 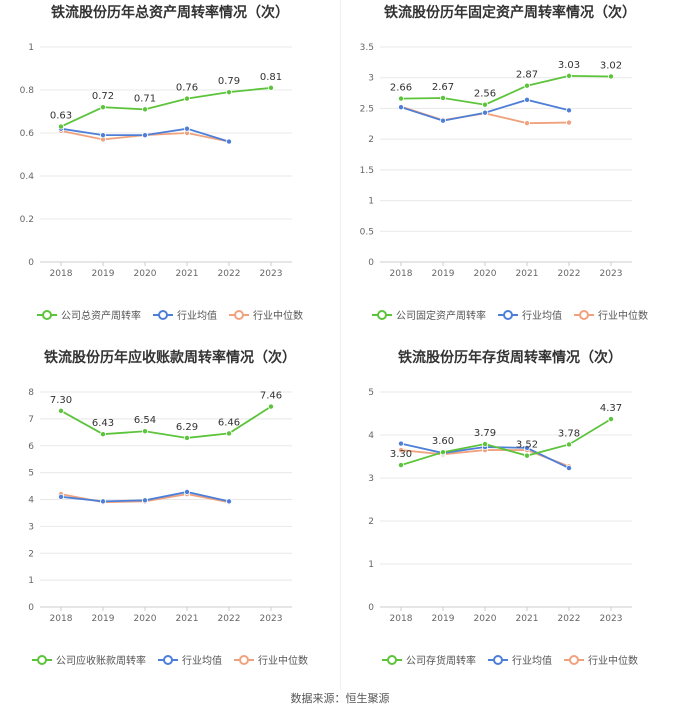 What do you see at coordinates (170, 358) in the screenshot?
I see `chart-title: 铁流股份历年应收账款周转率情况（次）` at bounding box center [170, 358].